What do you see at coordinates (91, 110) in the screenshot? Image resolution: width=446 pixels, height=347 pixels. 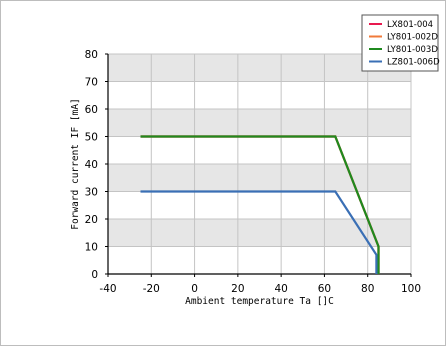 I see `y-tick-label: 60` at bounding box center [91, 110].